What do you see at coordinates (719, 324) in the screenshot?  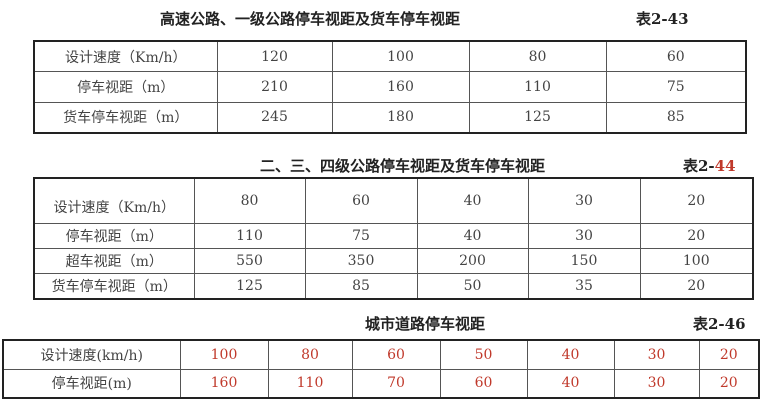 I see `table3-number: 表2-46` at bounding box center [719, 324].